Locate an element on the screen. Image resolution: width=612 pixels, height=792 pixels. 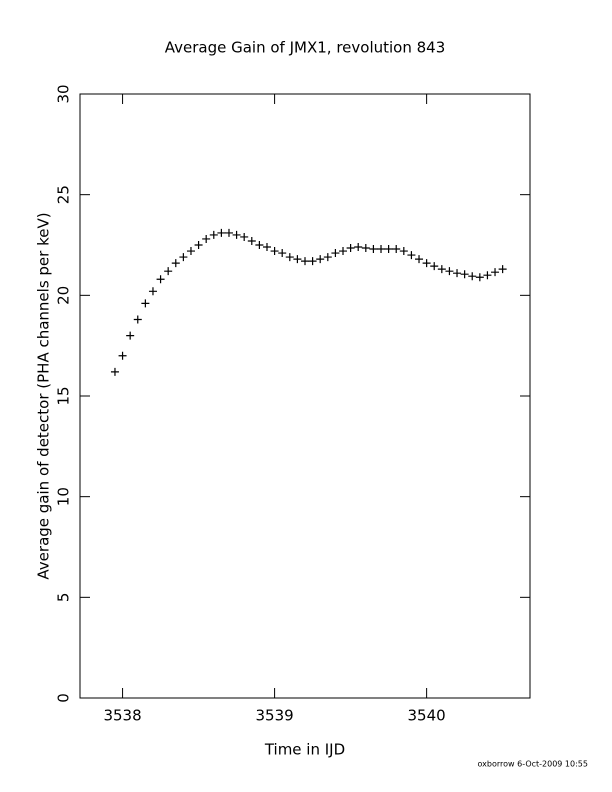
y-tick-label: 10 is located at coordinates (64, 496).